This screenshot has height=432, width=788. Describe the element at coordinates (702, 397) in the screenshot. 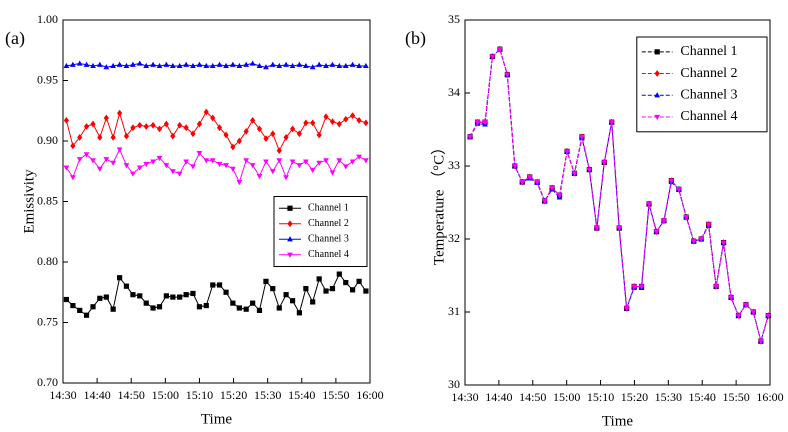

I see `x-tick-label: 15:40` at that location.